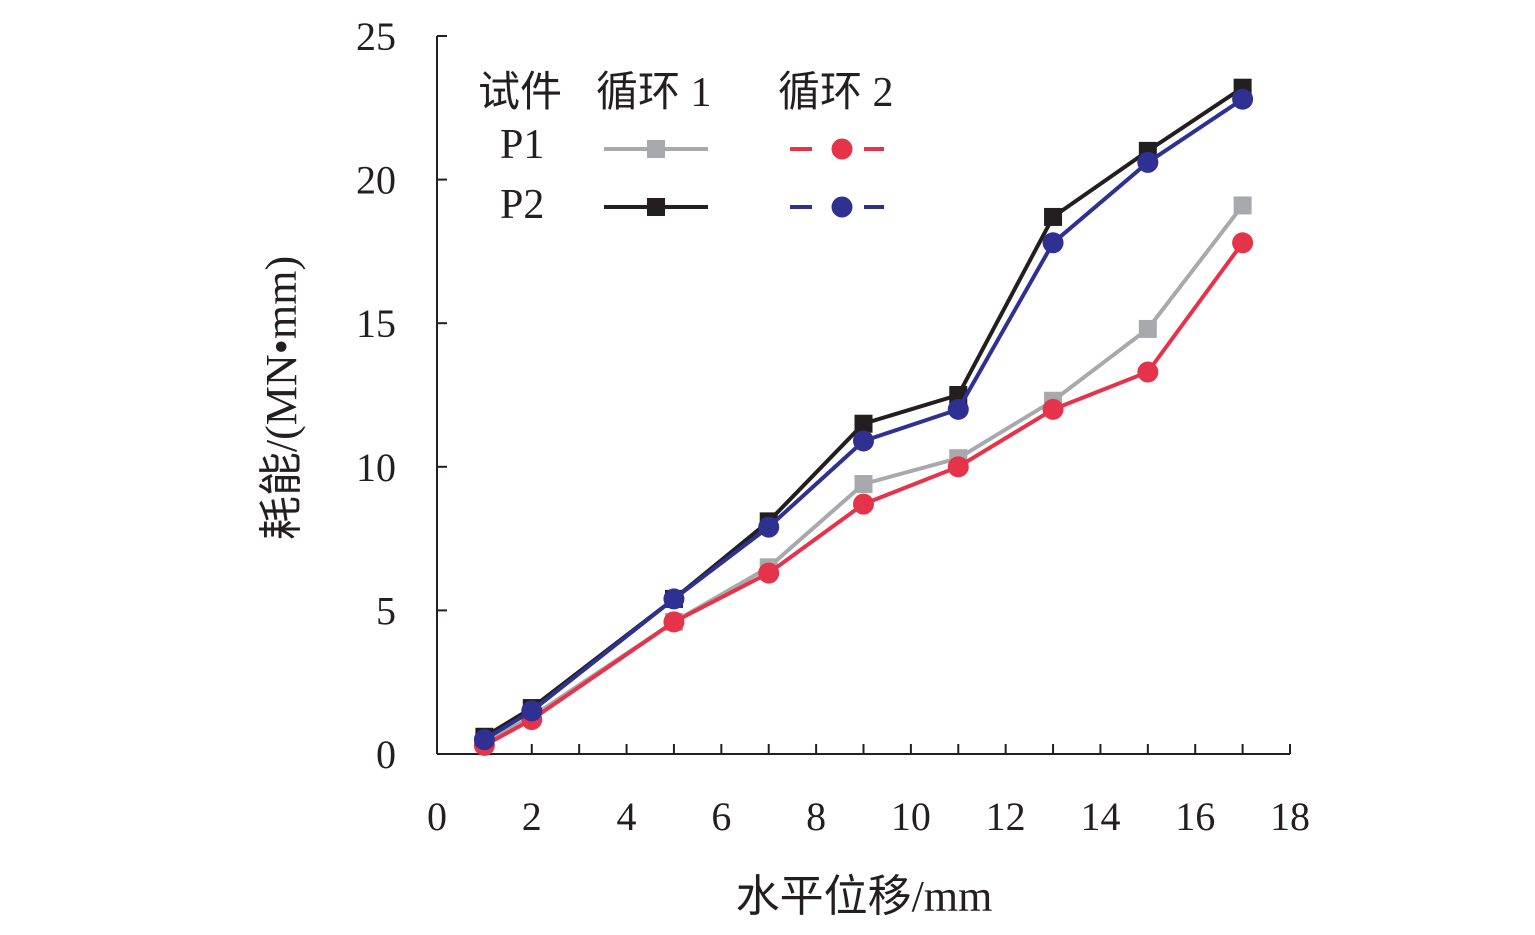  Describe the element at coordinates (386, 754) in the screenshot. I see `y-tick-label: 0` at that location.